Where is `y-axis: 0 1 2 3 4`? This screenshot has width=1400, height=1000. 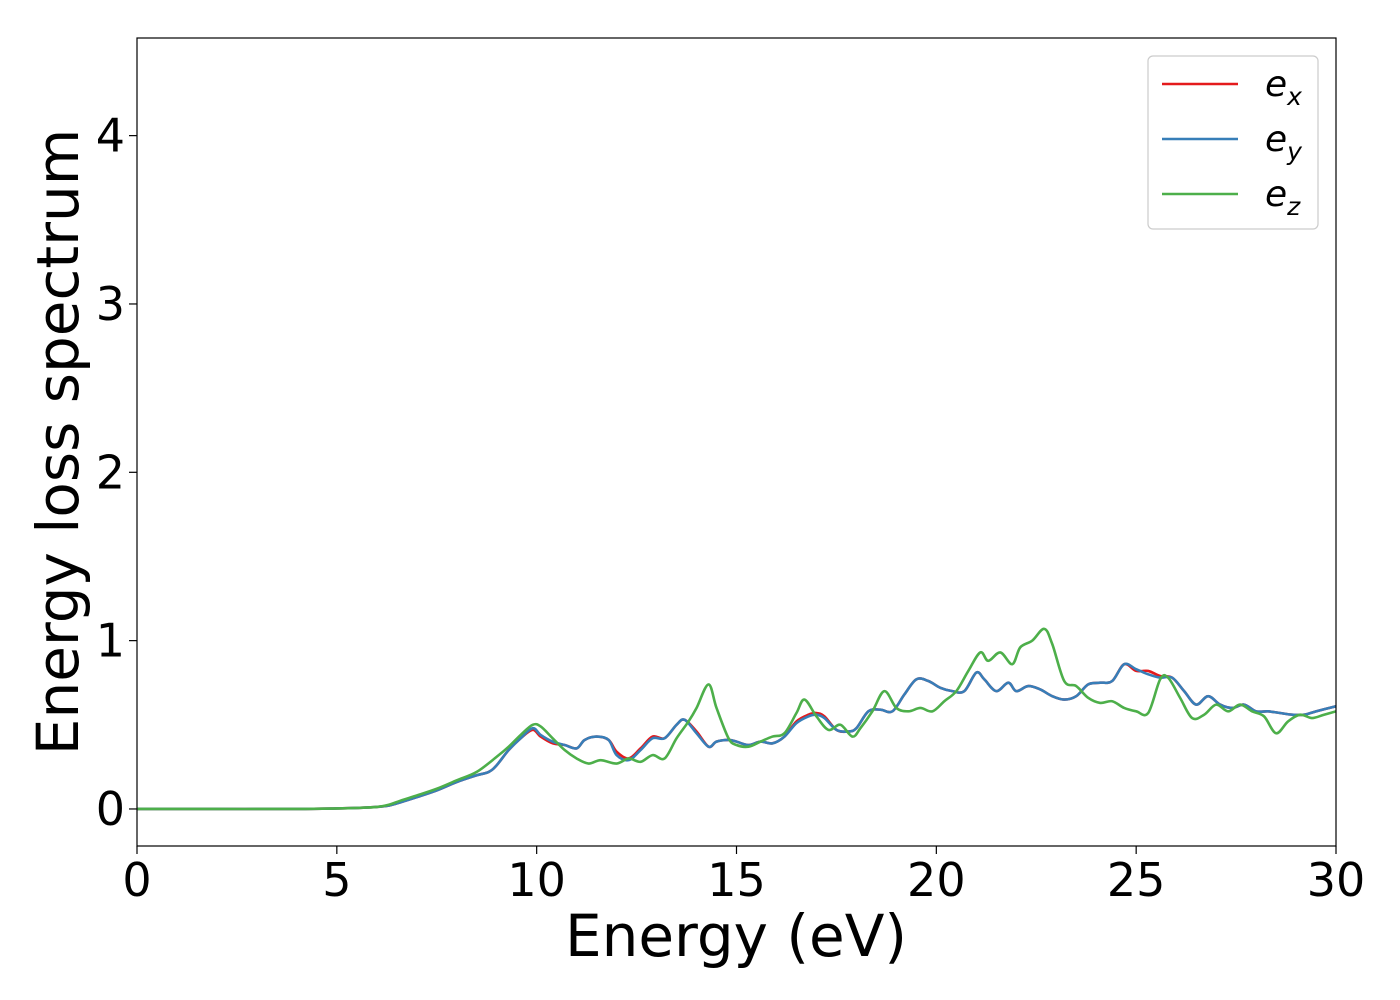
y-axis: 0 1 2 3 4 is located at coordinates (116, 472).